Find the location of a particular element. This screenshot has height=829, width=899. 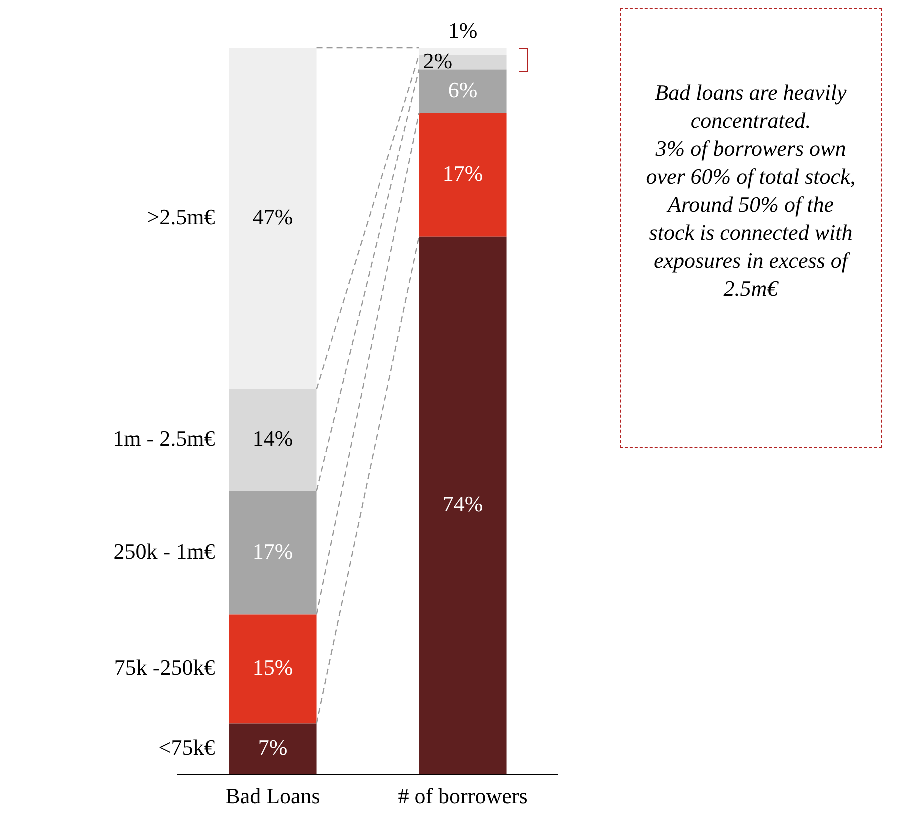

series-label: 75k -250k€ is located at coordinates (165, 667).